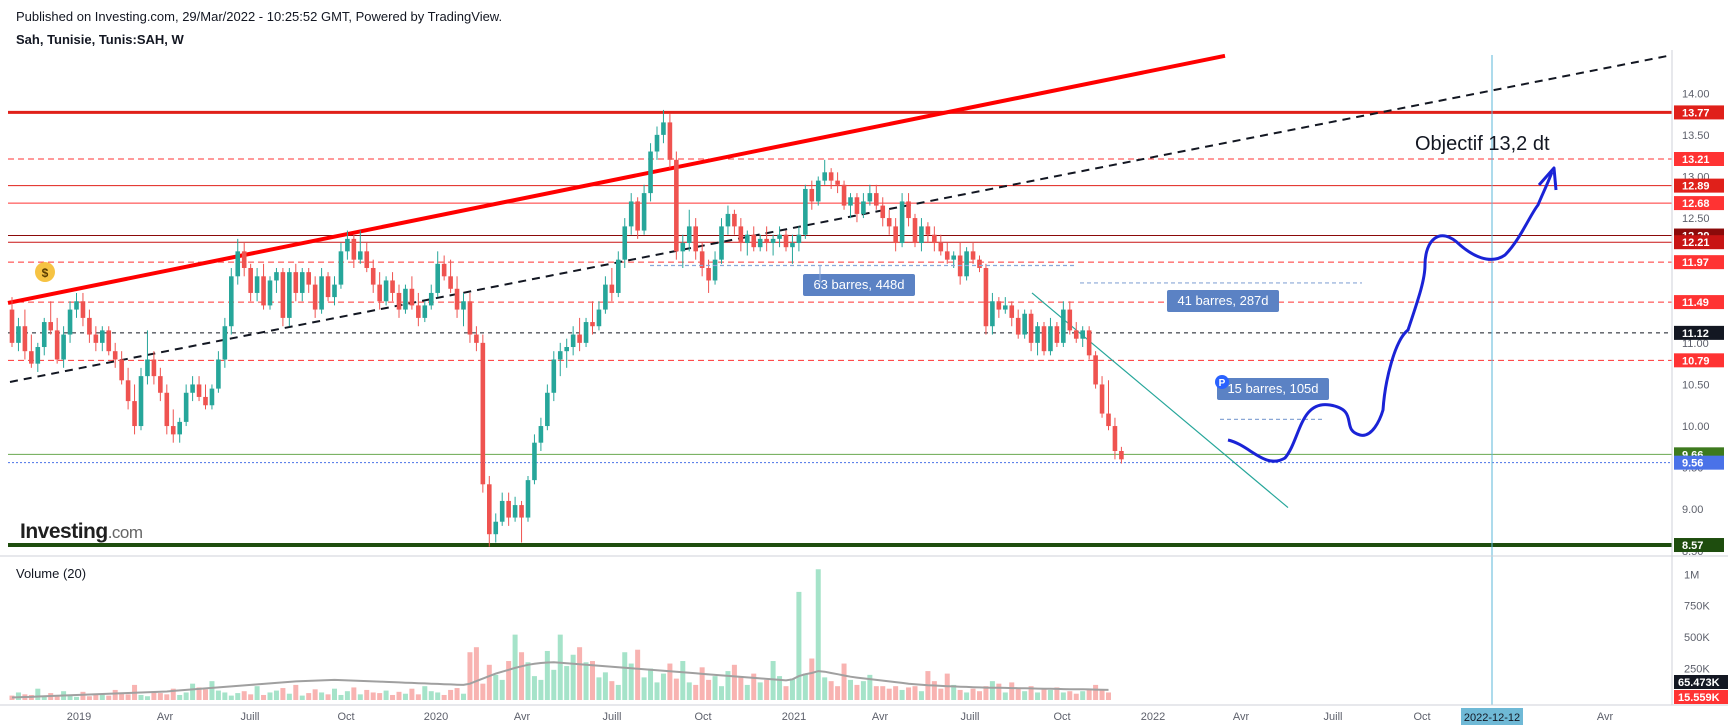 The width and height of the screenshot is (1728, 727). What do you see at coordinates (1696, 113) in the screenshot?
I see `price-tag-label-0: 13.77` at bounding box center [1696, 113].